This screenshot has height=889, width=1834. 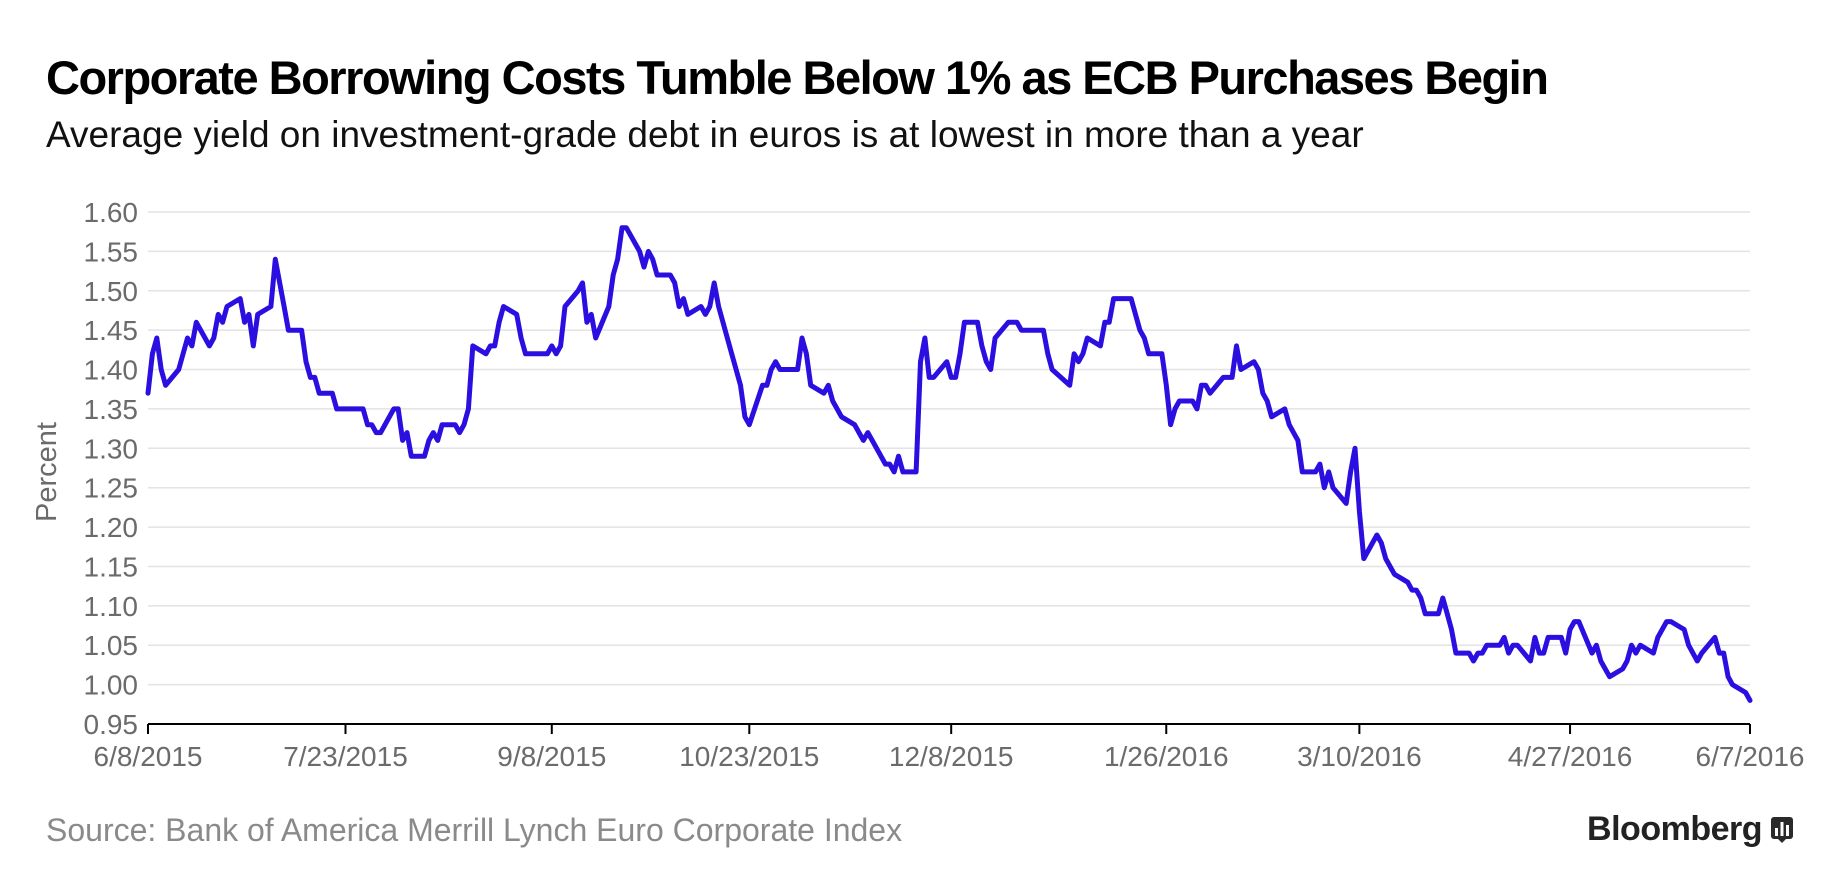 What do you see at coordinates (111, 724) in the screenshot?
I see `y-tick-label: 0.95` at bounding box center [111, 724].